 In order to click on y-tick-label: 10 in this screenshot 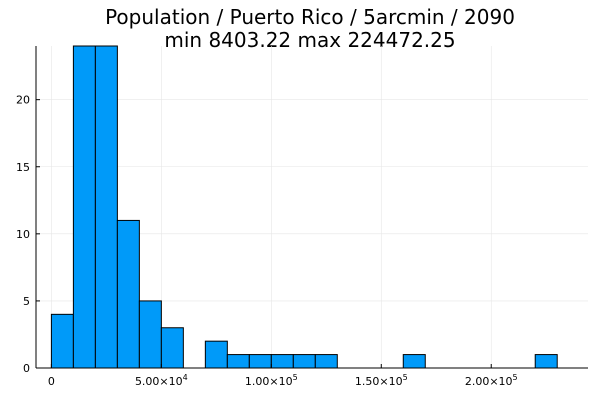, I will do `click(23, 234)`.